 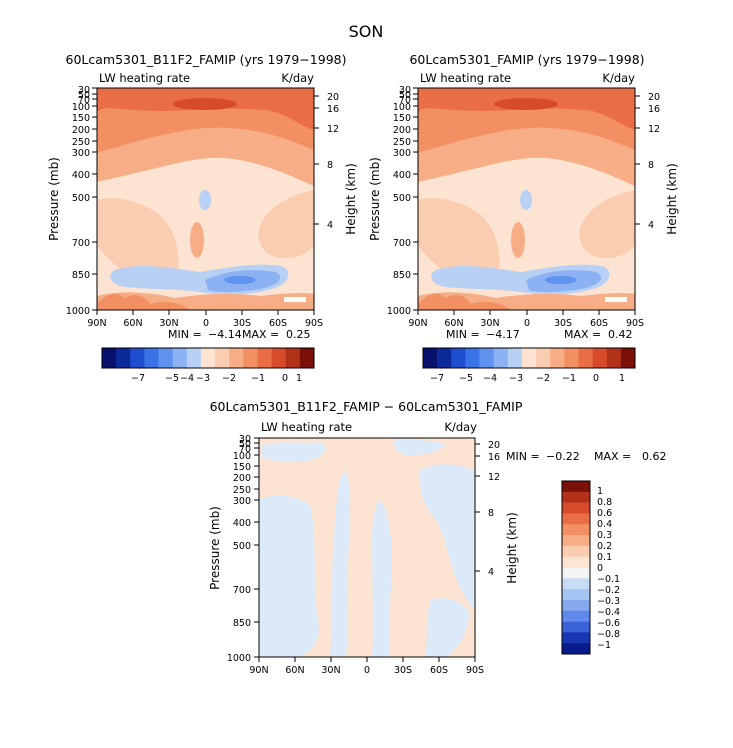 What do you see at coordinates (402, 175) in the screenshot?
I see `panel-2-ytick-400: 400` at bounding box center [402, 175].